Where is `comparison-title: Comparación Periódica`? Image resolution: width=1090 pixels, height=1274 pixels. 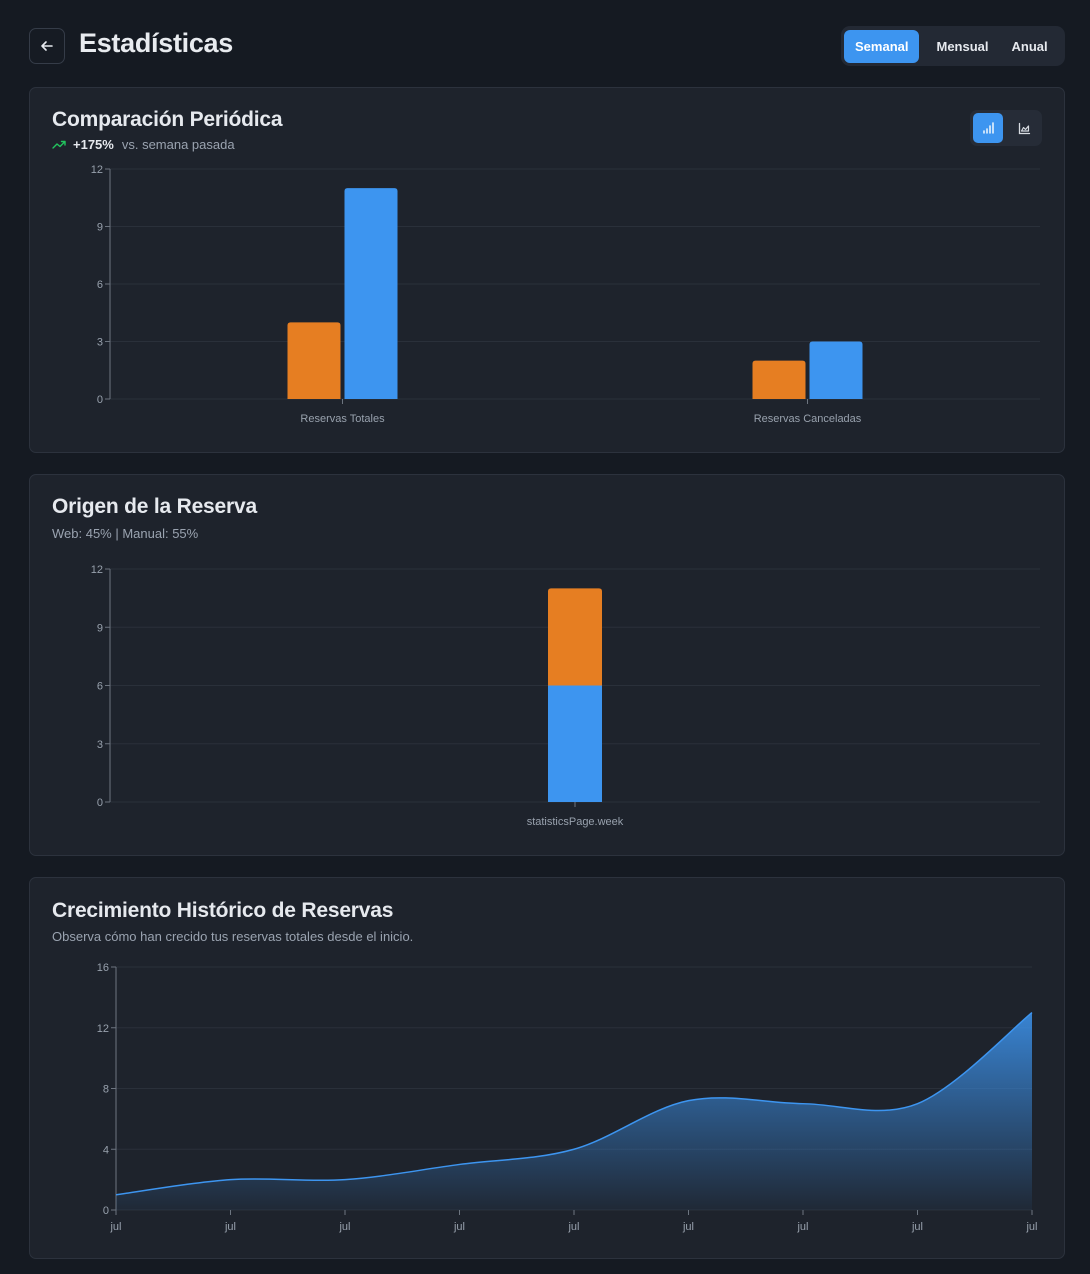 comparison-title: Comparación Periódica is located at coordinates (167, 119).